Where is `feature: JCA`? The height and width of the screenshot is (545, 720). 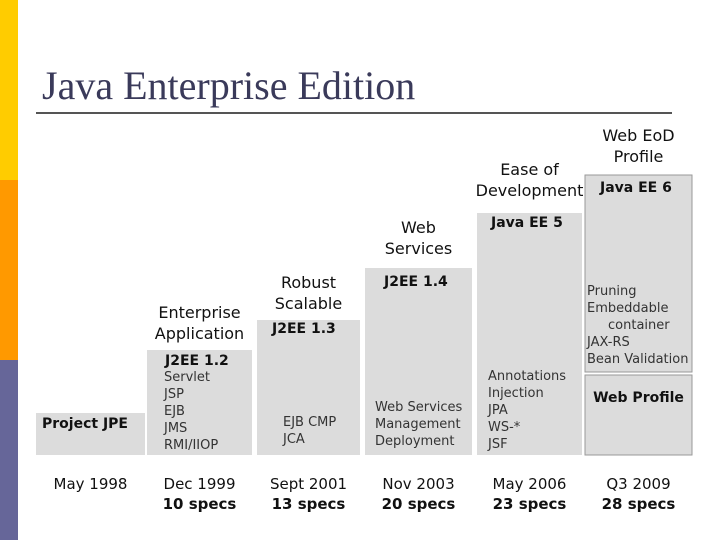
feature: JCA is located at coordinates (293, 439).